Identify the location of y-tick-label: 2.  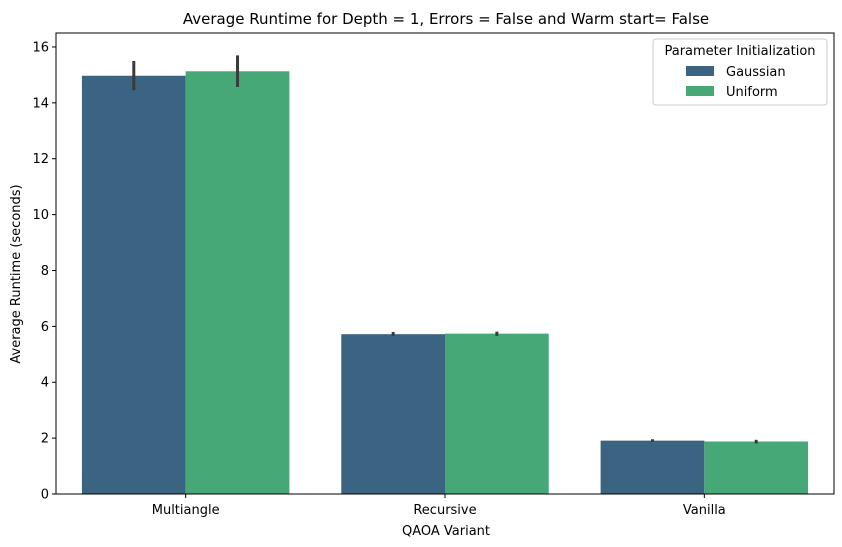
(45, 439).